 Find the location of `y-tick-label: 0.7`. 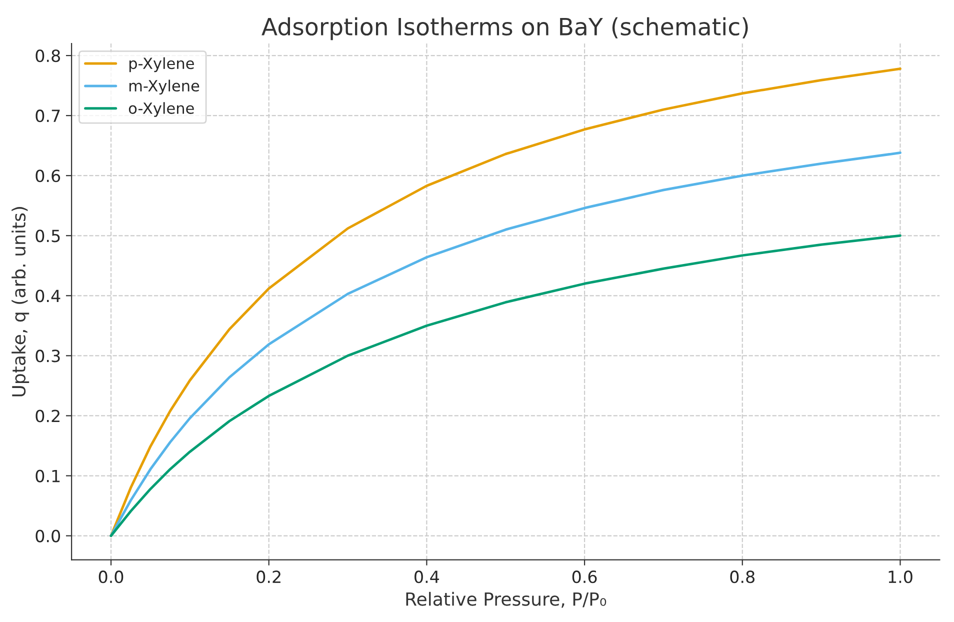

y-tick-label: 0.7 is located at coordinates (48, 116).